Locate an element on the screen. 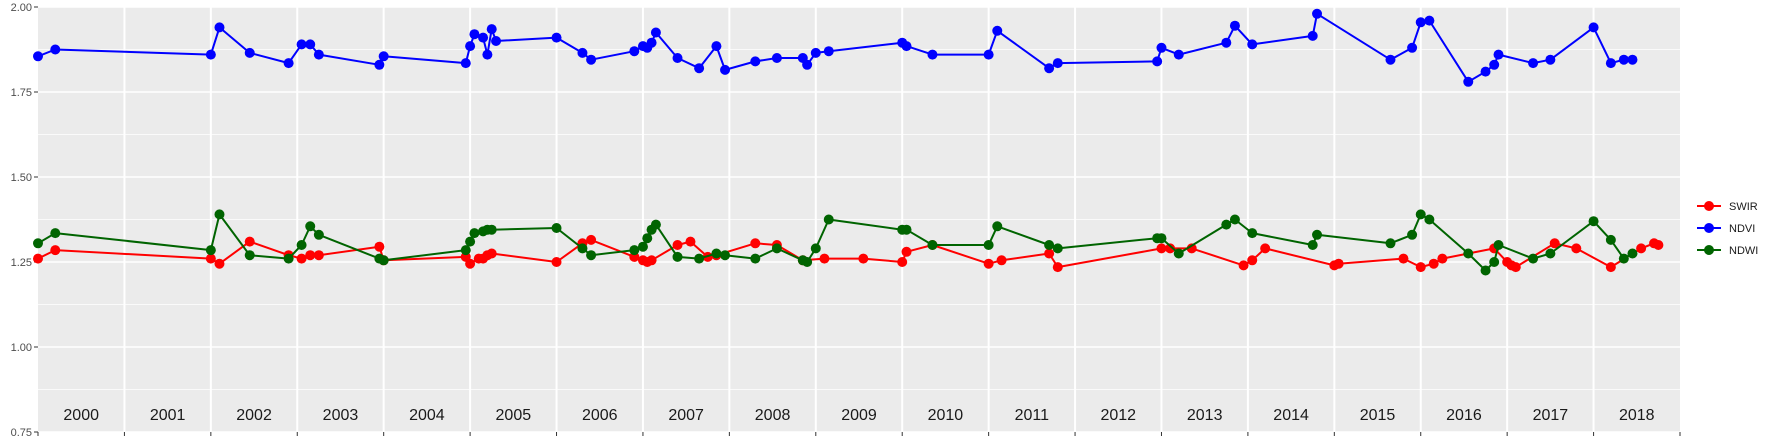  legend-label-ndvi: NDVI is located at coordinates (1742, 229).